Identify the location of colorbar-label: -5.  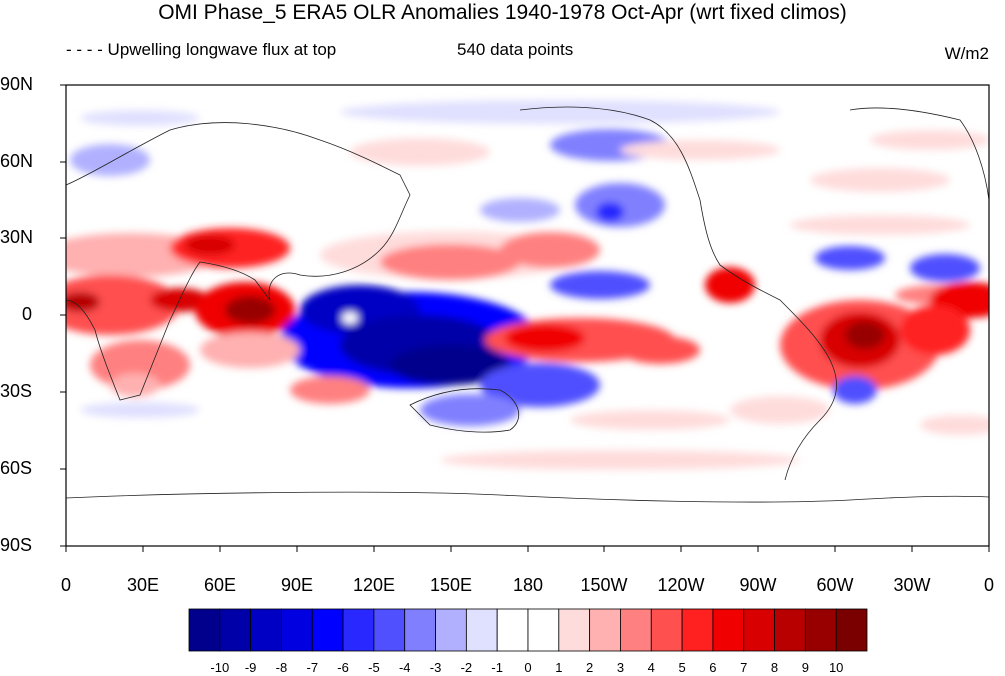
(374, 667).